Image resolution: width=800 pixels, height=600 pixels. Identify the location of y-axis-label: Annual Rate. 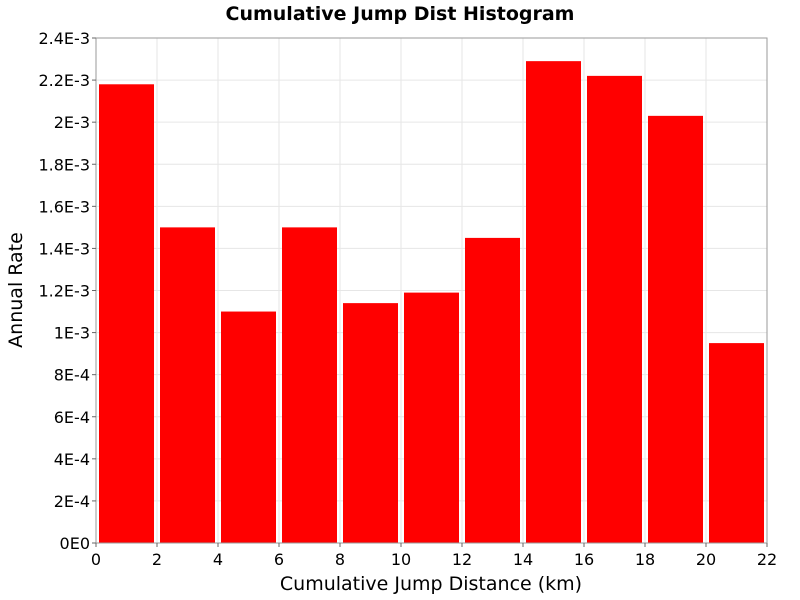
(16, 290).